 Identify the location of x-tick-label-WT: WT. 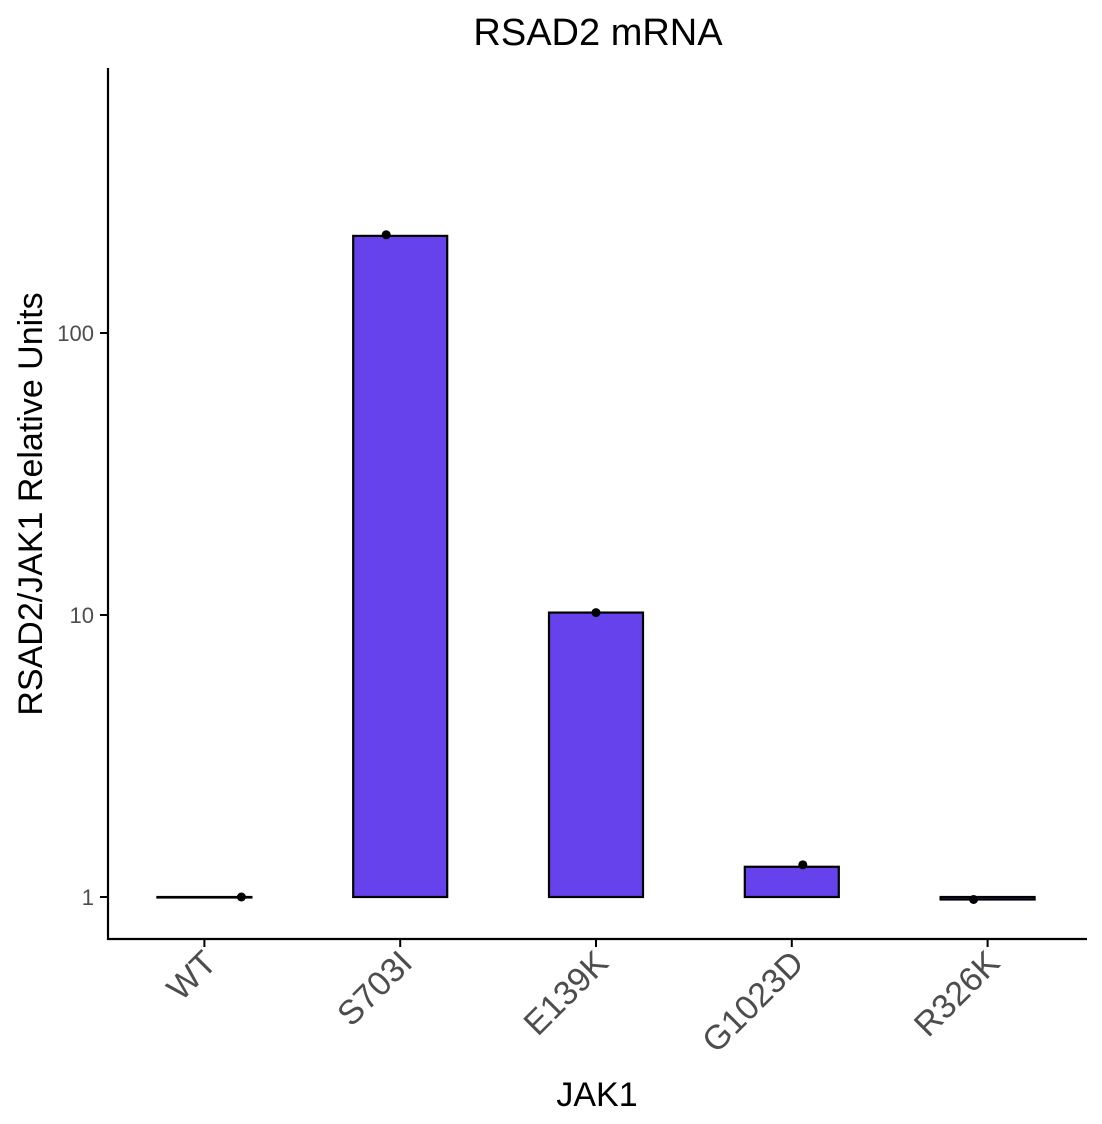
(192, 976).